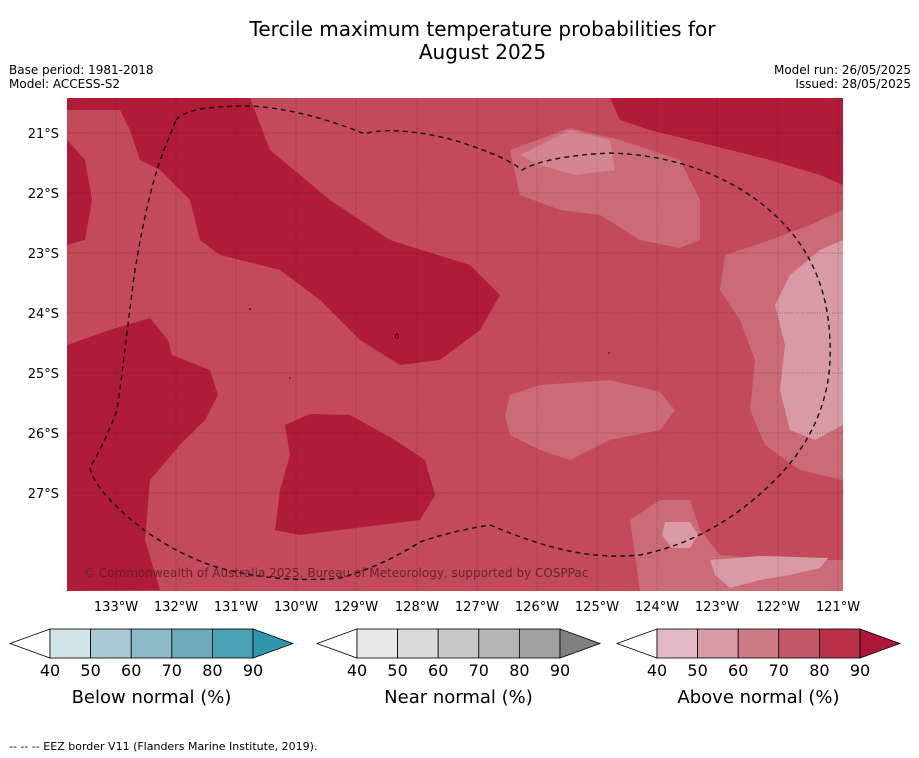 Image resolution: width=919 pixels, height=758 pixels. I want to click on lon-label: 126°W, so click(537, 607).